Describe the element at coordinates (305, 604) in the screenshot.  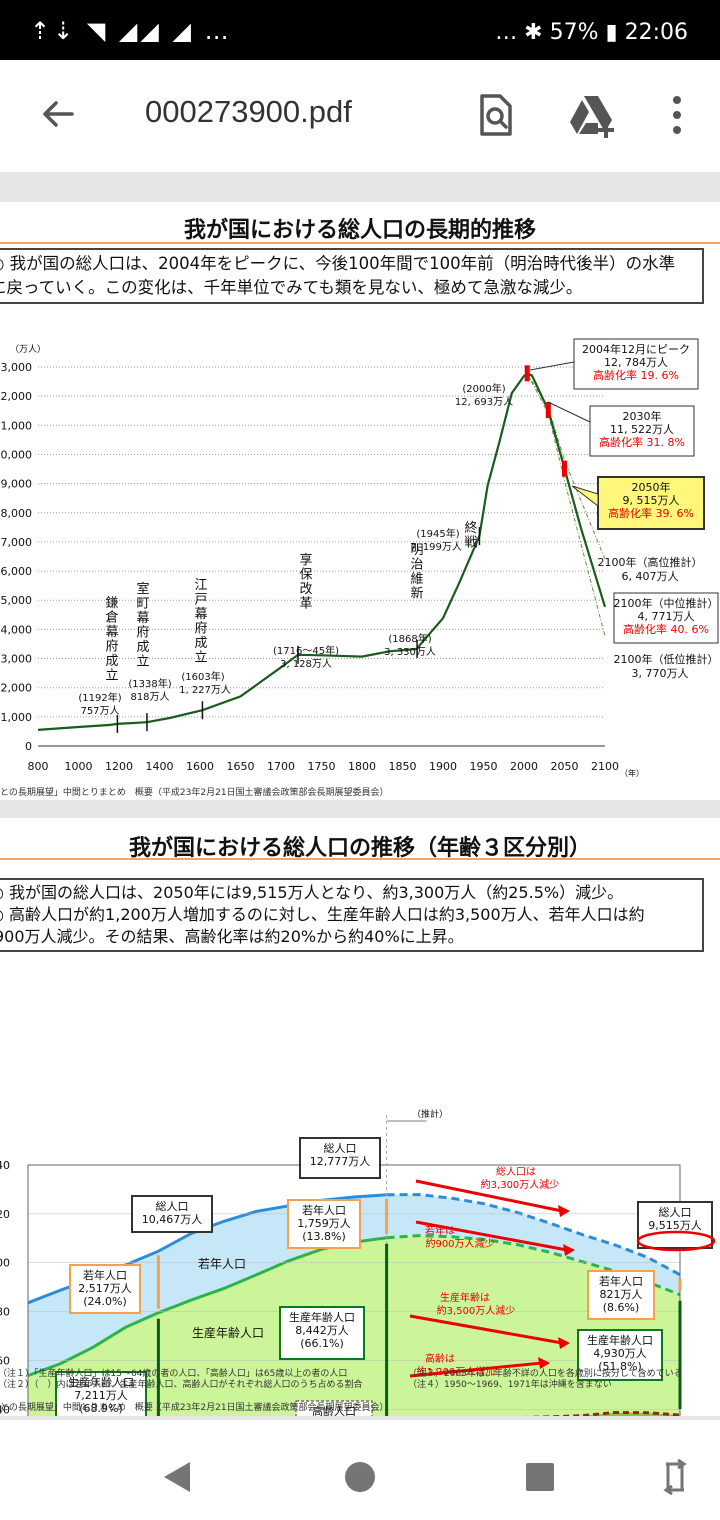
I see `event-label: 革` at that location.